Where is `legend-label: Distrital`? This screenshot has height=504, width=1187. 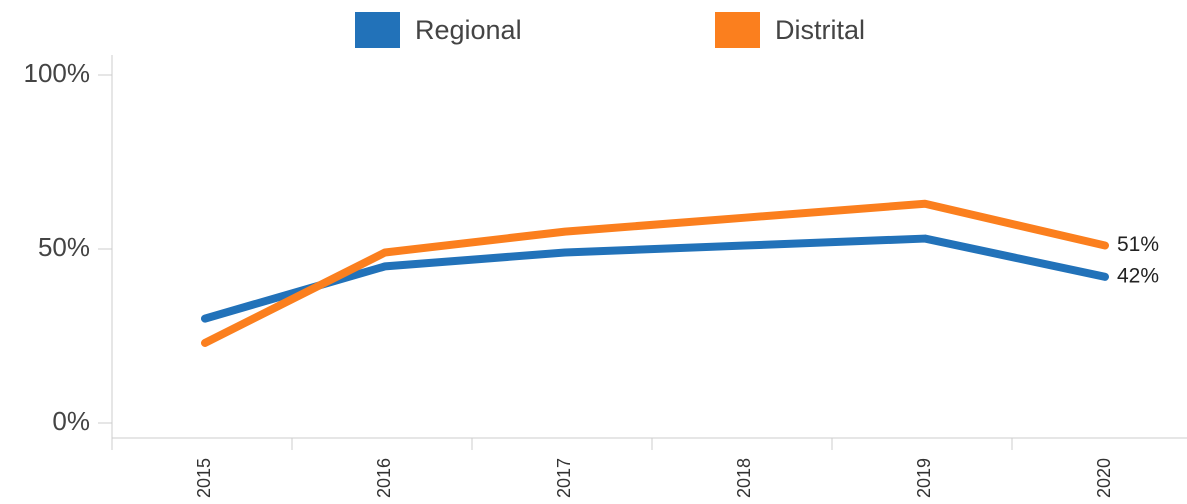
legend-label: Distrital is located at coordinates (820, 30).